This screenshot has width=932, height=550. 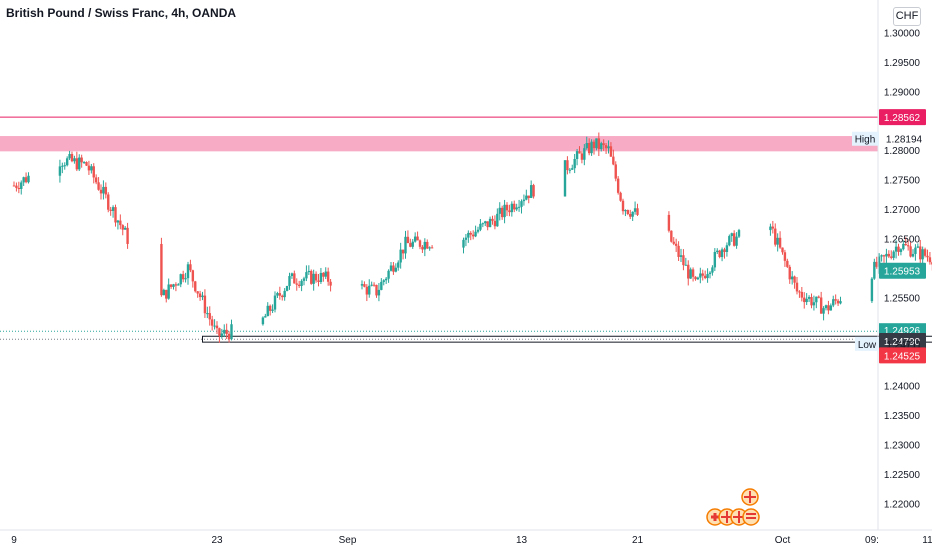 What do you see at coordinates (902, 118) in the screenshot?
I see `hline-price-label: 1.28562` at bounding box center [902, 118].